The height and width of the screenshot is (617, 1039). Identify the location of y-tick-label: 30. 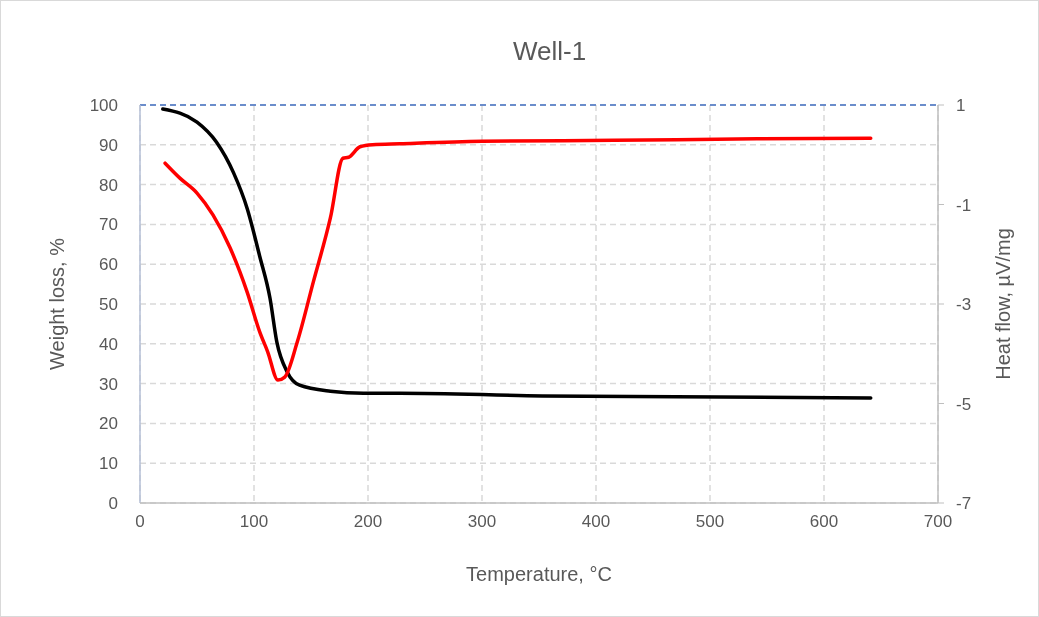
(108, 384).